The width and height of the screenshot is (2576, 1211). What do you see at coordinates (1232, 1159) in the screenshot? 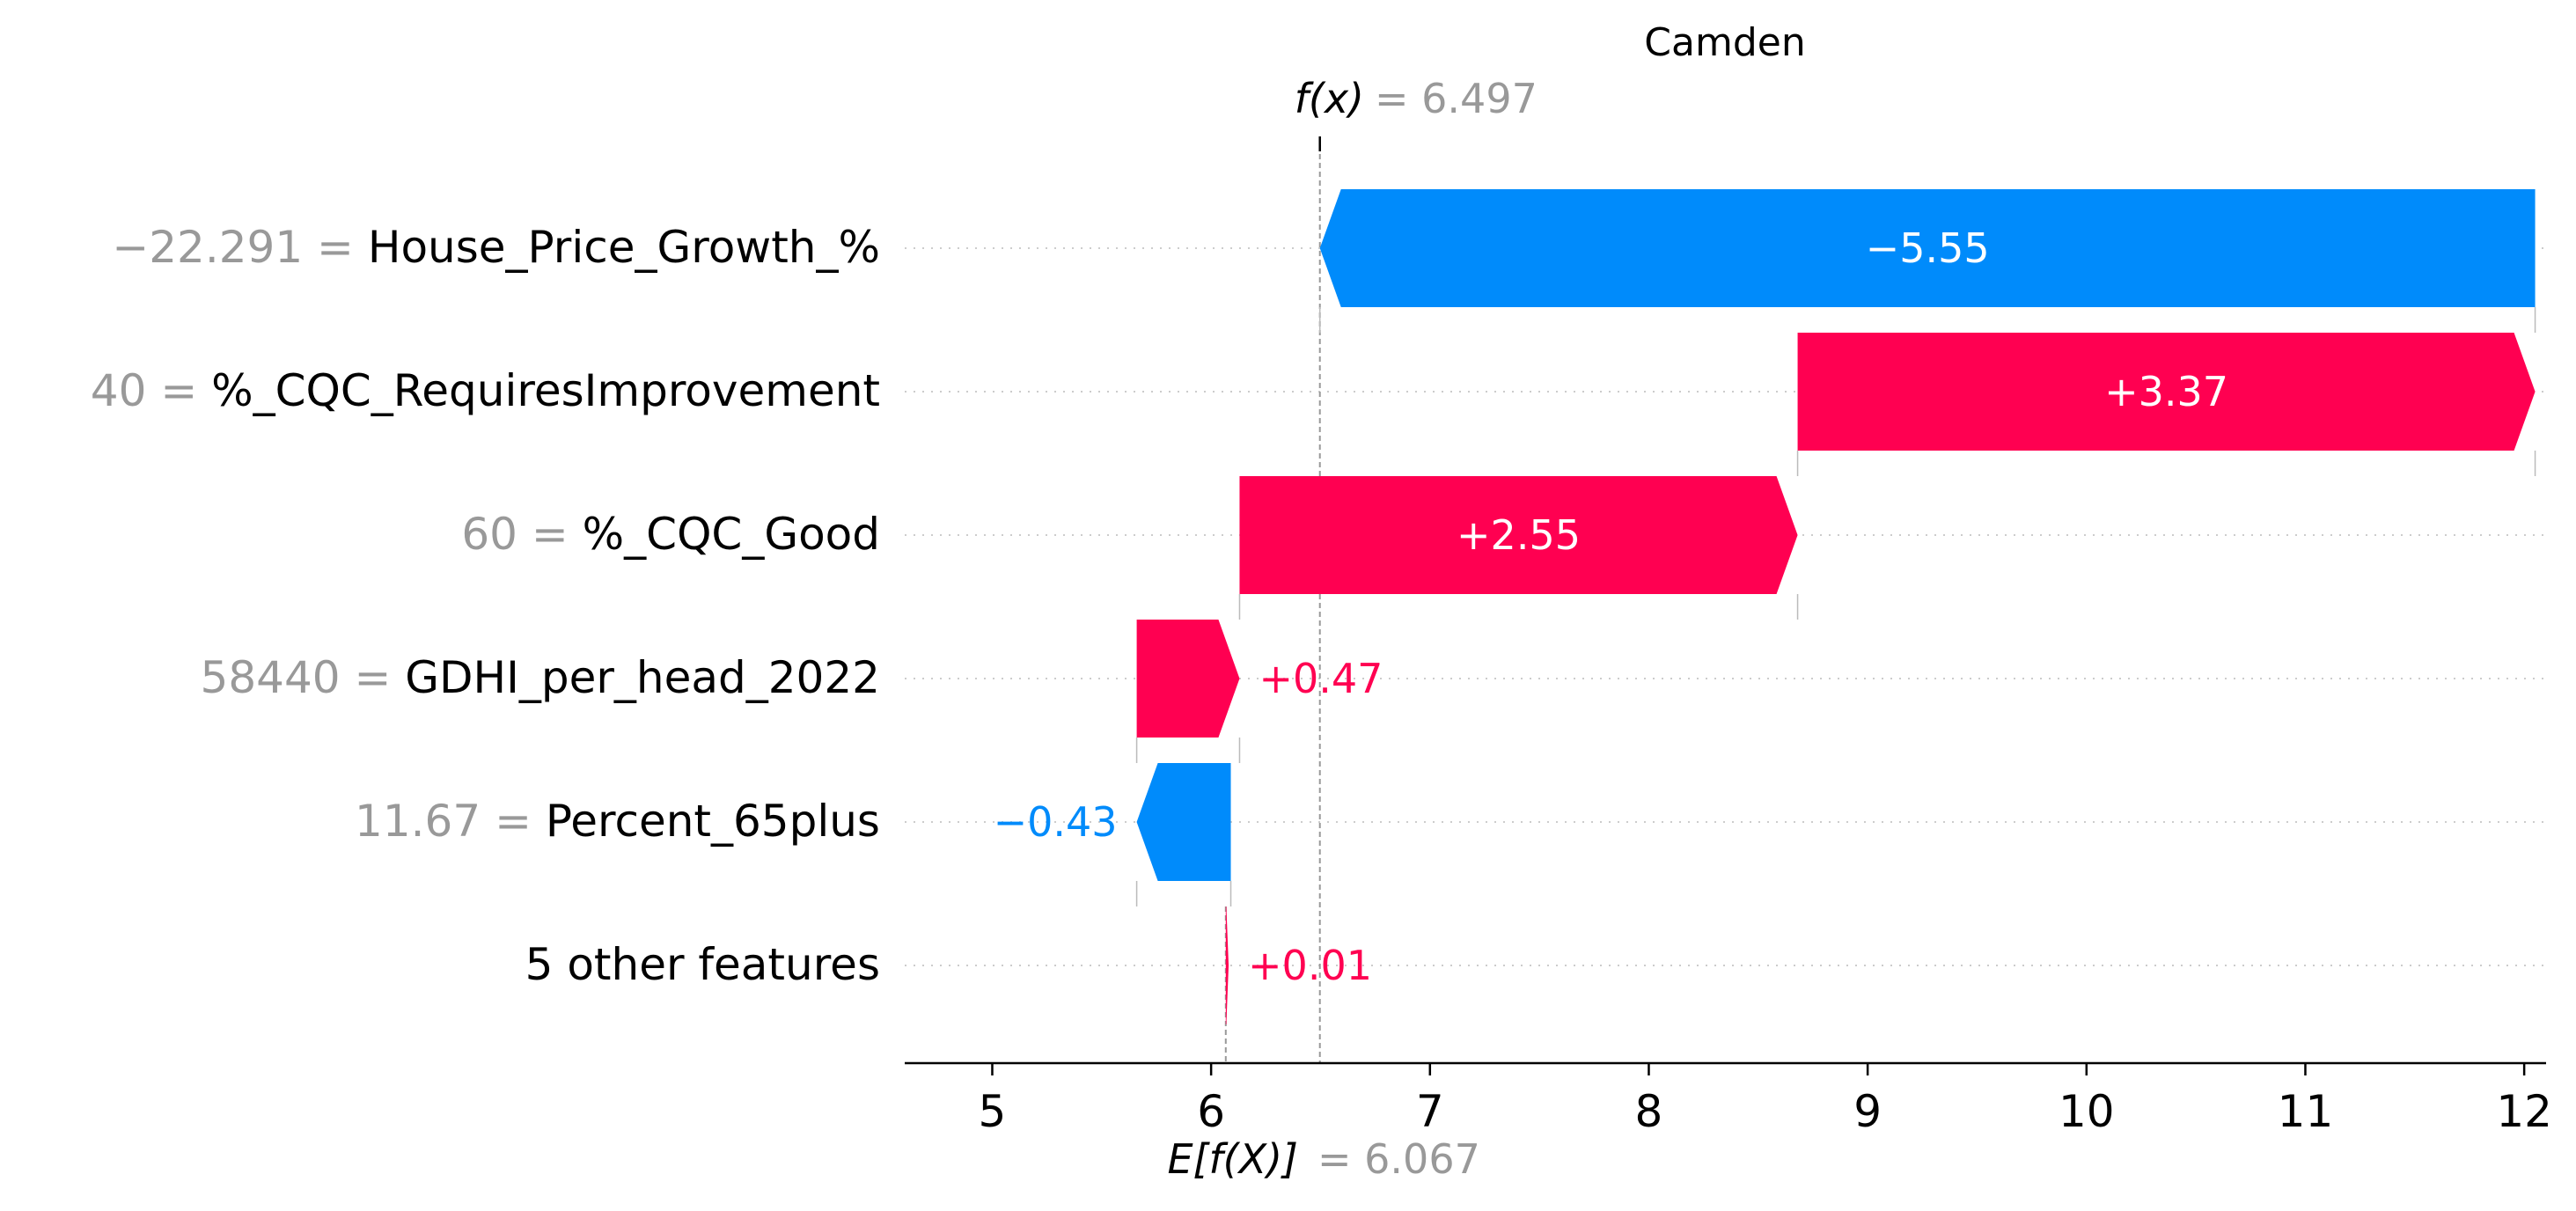
I see `efx-label: E[f(X)]` at bounding box center [1232, 1159].